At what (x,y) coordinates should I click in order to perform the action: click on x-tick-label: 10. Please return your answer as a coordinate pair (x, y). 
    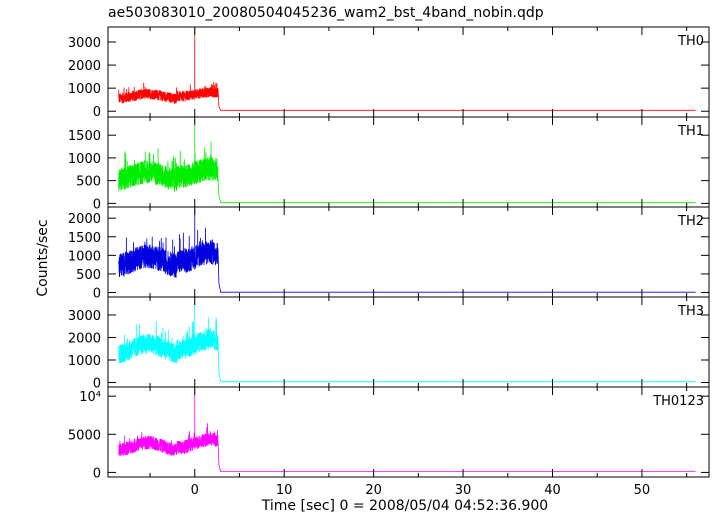
    Looking at the image, I should click on (284, 490).